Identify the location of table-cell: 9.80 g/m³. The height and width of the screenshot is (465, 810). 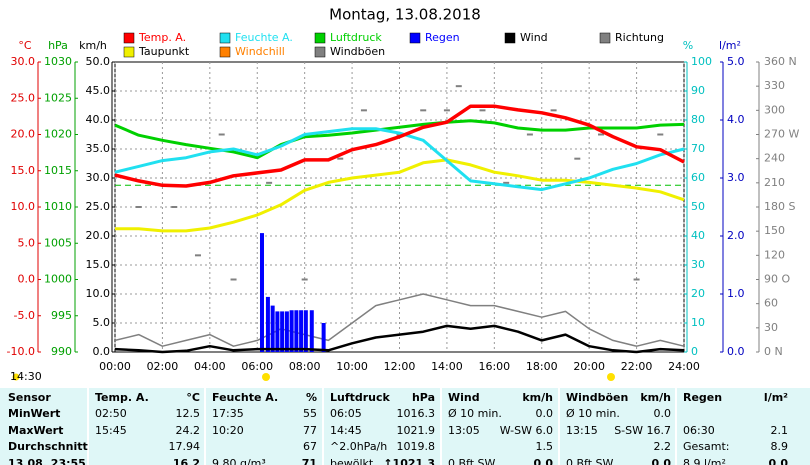
(239, 460).